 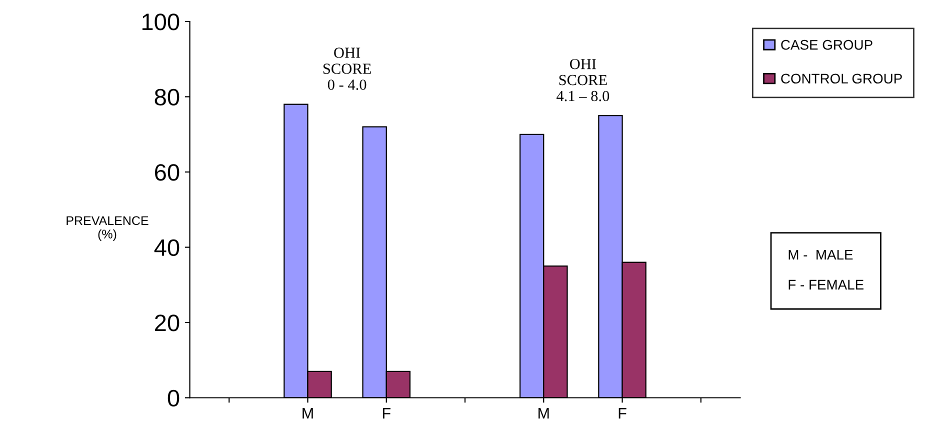 What do you see at coordinates (583, 80) in the screenshot?
I see `annotation: OHI SCORE 4.1 – 8.0` at bounding box center [583, 80].